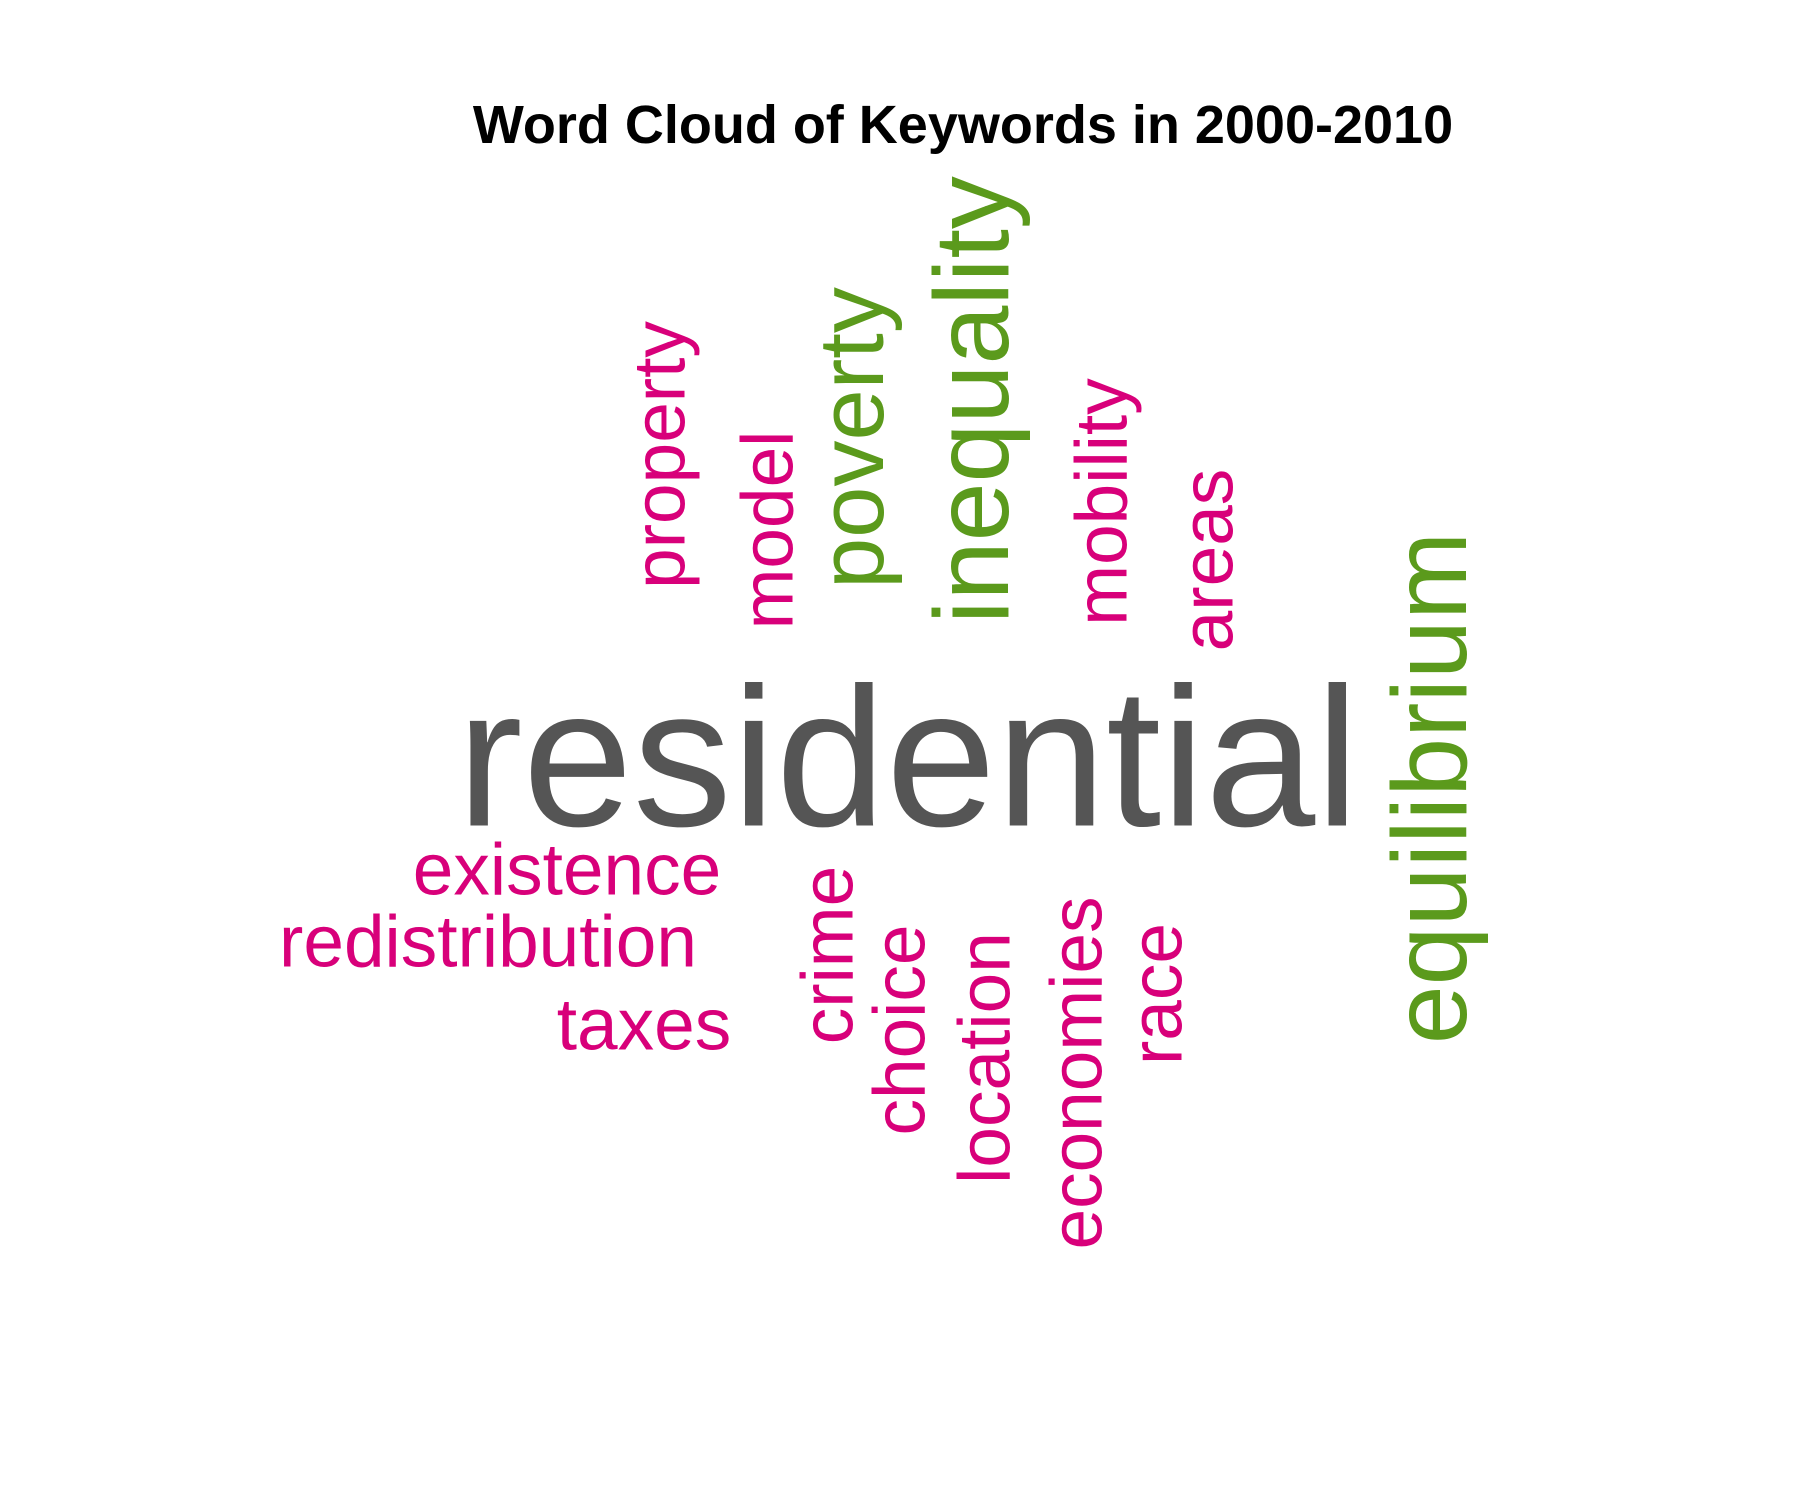 The width and height of the screenshot is (1800, 1500). Describe the element at coordinates (660, 455) in the screenshot. I see `word-property: property` at that location.